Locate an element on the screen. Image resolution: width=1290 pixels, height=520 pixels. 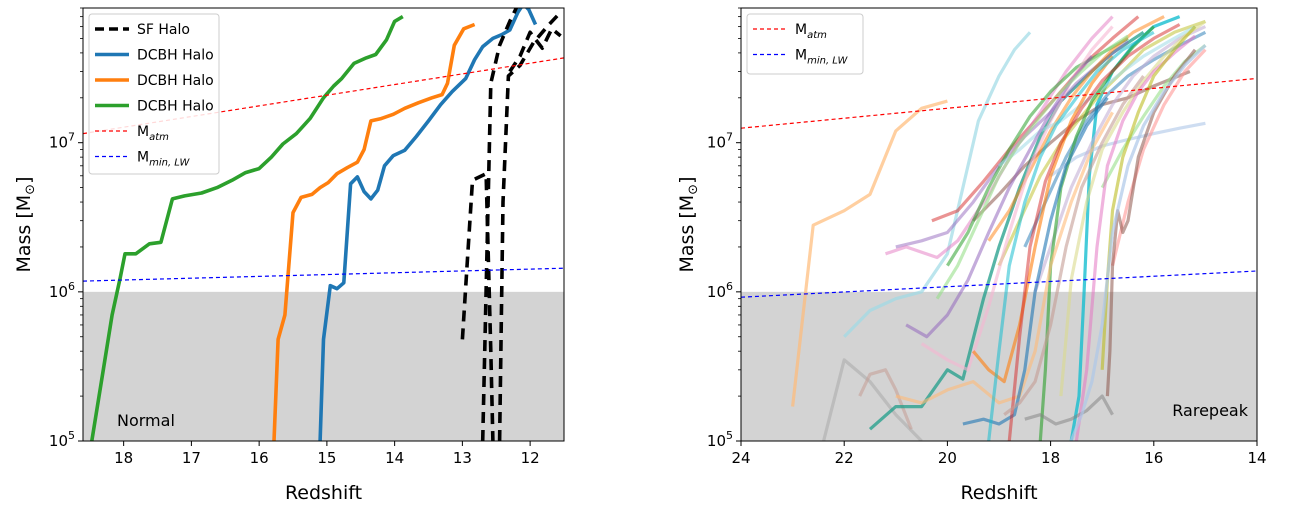
legend-label: SF Halo is located at coordinates (163, 30).